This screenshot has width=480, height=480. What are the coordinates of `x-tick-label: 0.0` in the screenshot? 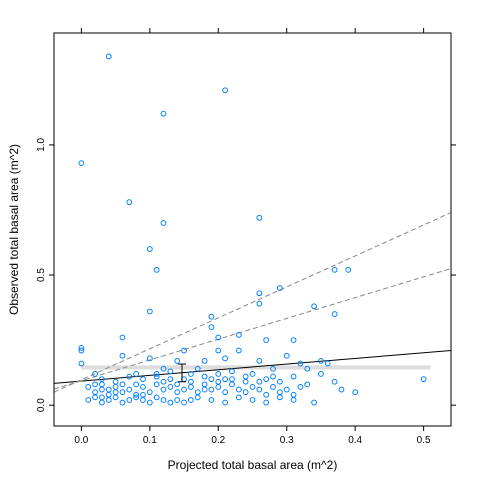 It's located at (81, 440).